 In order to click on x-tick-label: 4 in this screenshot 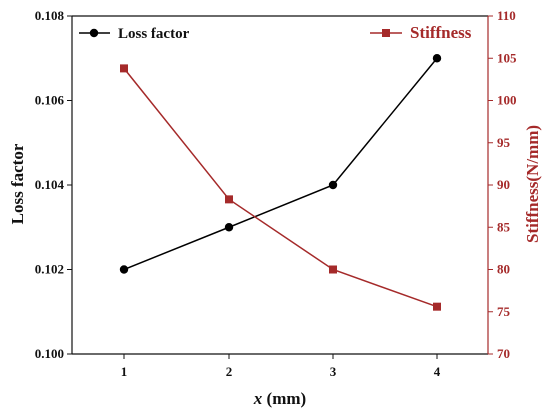, I will do `click(437, 371)`.